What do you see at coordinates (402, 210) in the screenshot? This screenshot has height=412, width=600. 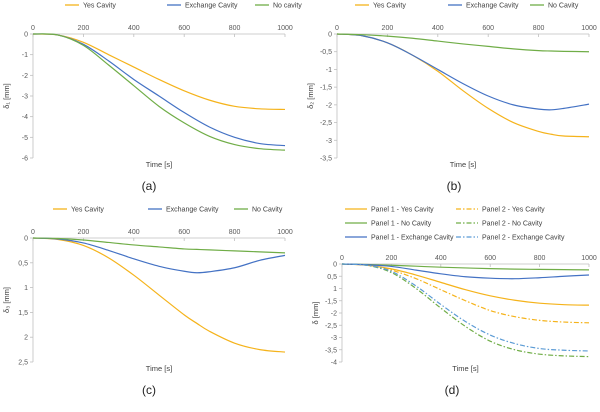 I see `legend-label: Panel 1 - Yes Cavity` at bounding box center [402, 210].